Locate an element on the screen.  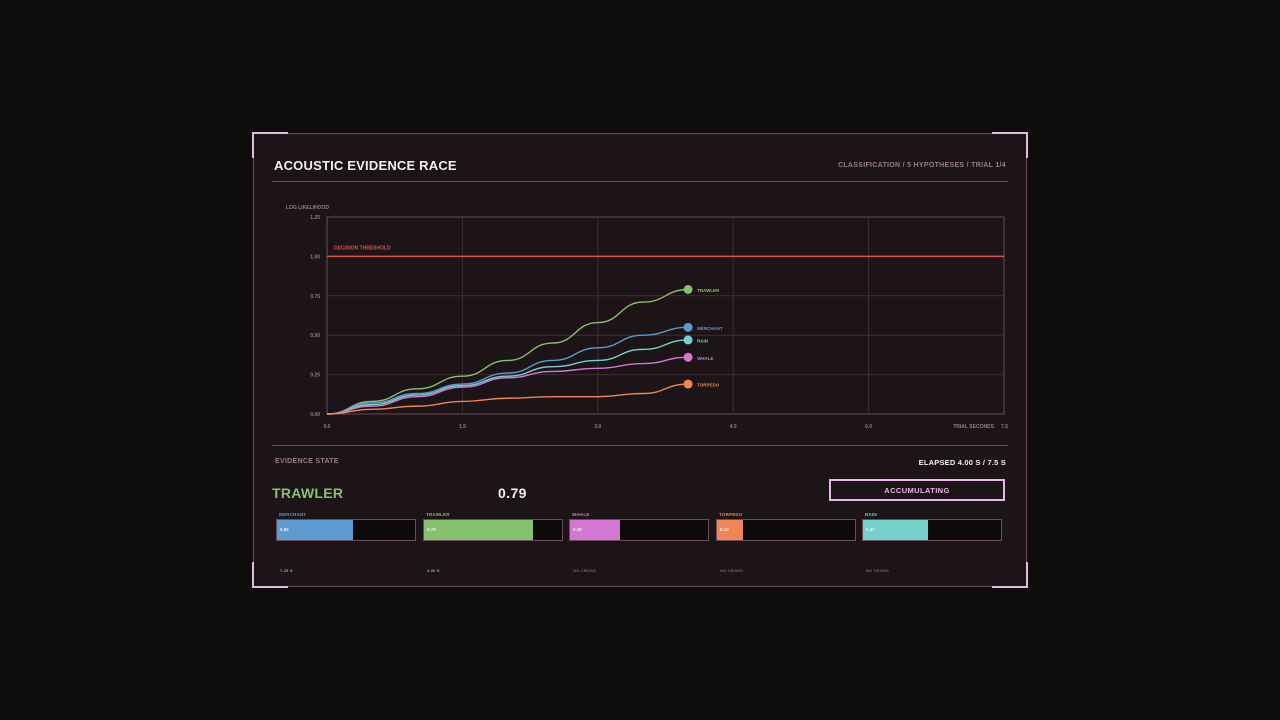
elapsed-time: ELAPSED 4.00 S / 7.5 S is located at coordinates (962, 462).